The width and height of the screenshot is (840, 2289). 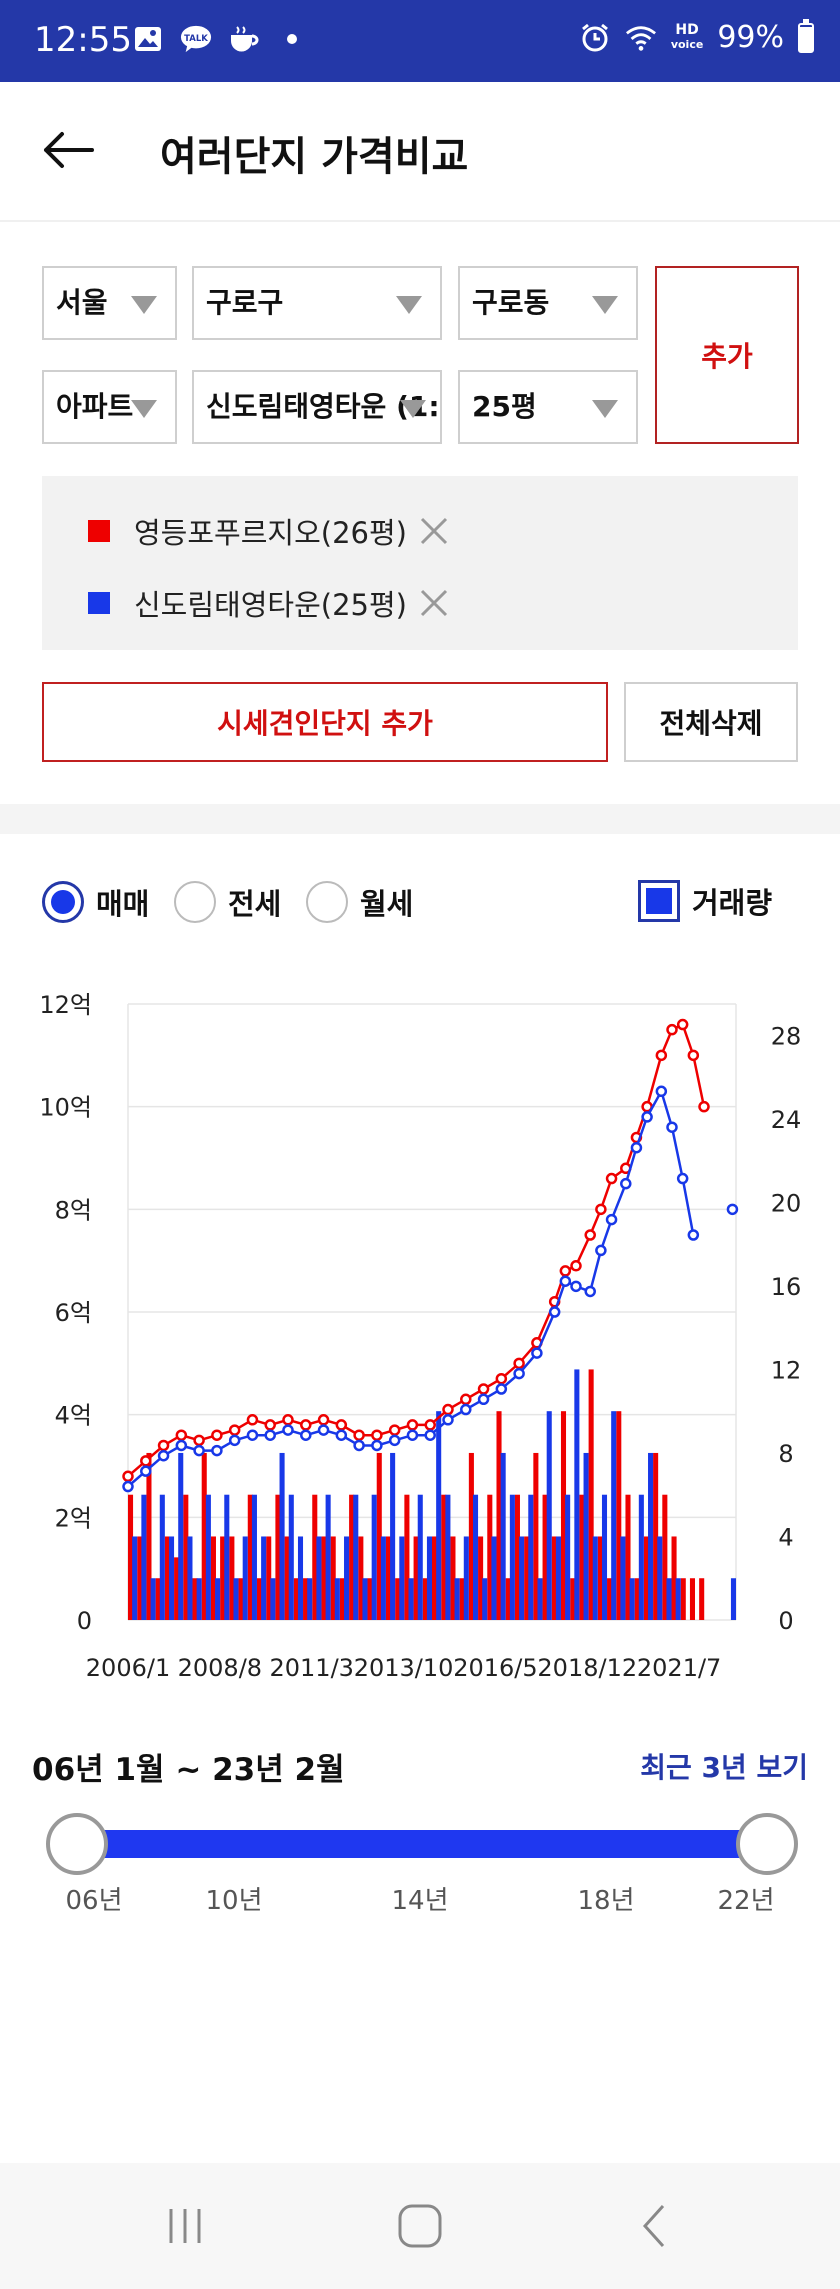 What do you see at coordinates (109, 303) in the screenshot?
I see `city-select: 서울` at bounding box center [109, 303].